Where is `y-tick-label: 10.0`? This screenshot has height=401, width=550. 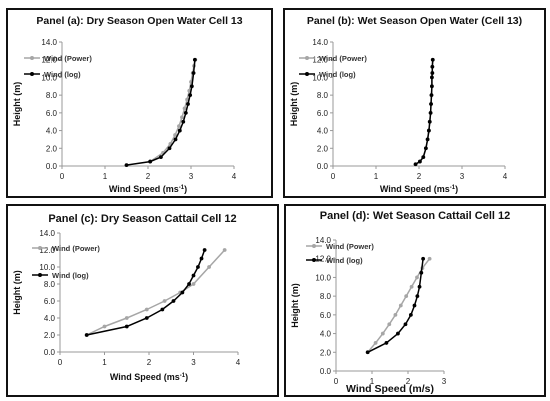 y-tick-label: 10.0 is located at coordinates (47, 267).